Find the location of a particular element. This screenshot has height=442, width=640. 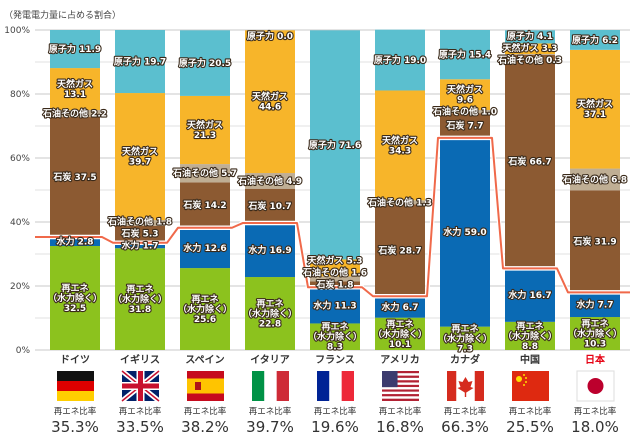

segment-label-line: 25.6 is located at coordinates (205, 320).